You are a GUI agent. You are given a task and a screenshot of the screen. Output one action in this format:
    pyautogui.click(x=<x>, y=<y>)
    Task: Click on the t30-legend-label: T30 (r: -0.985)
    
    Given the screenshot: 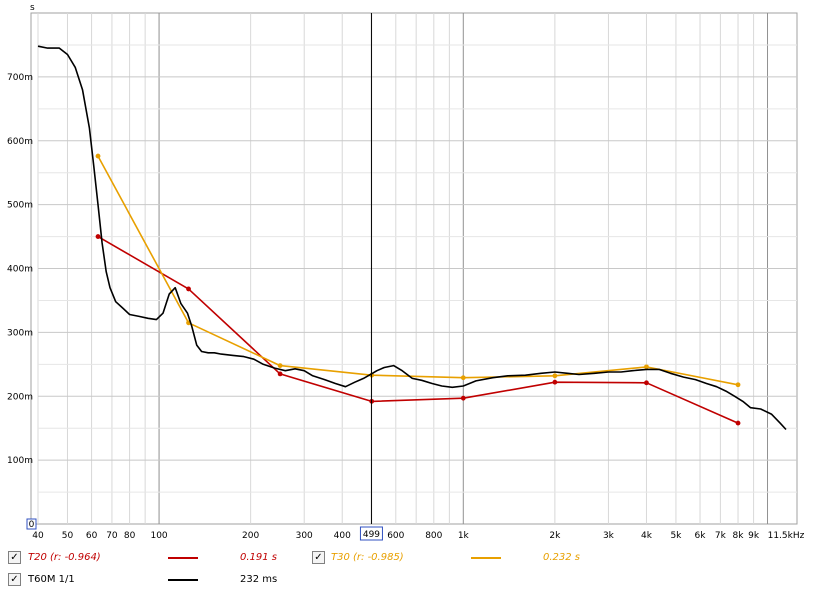 What is the action you would take?
    pyautogui.click(x=367, y=557)
    